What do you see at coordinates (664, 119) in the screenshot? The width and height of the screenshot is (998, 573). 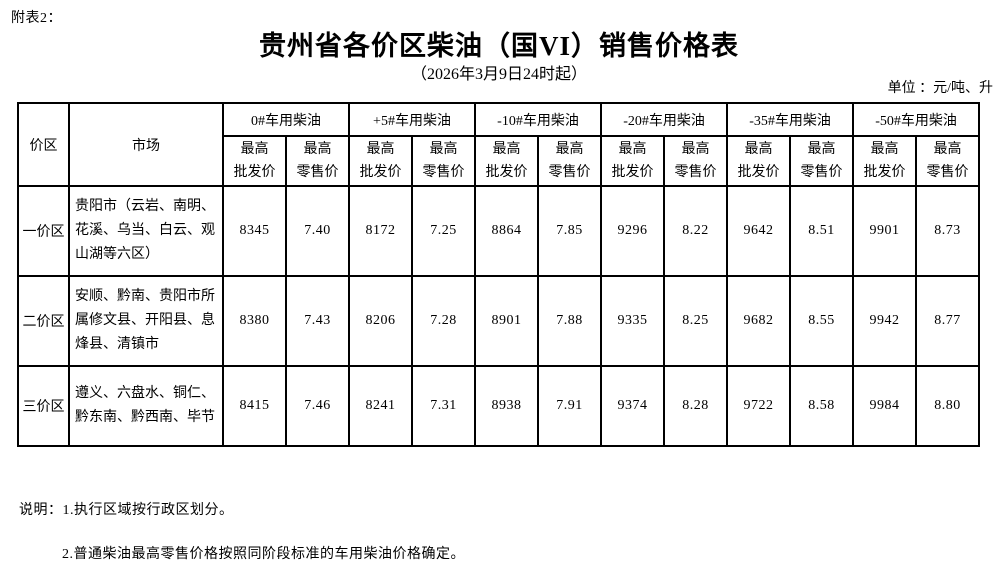 I see `fuel-group-header-3: -20#车用柴油` at bounding box center [664, 119].